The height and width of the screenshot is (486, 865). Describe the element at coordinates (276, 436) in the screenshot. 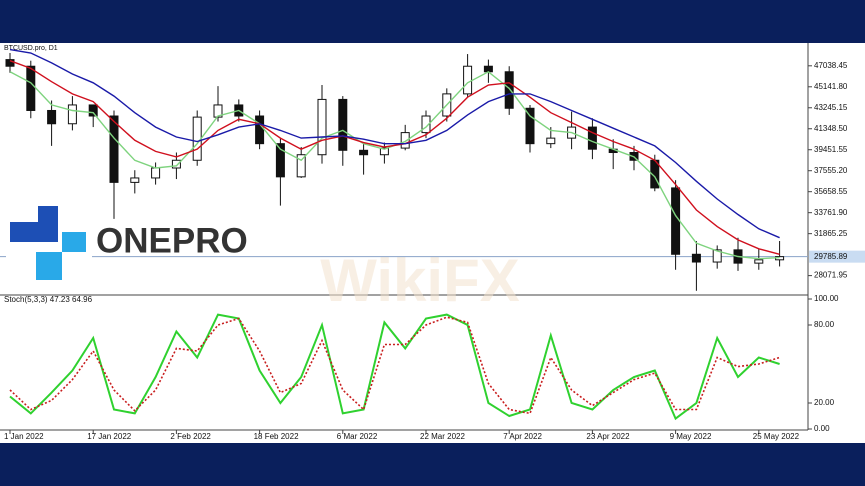

I see `x-tick-label: 18 Feb 2022` at that location.